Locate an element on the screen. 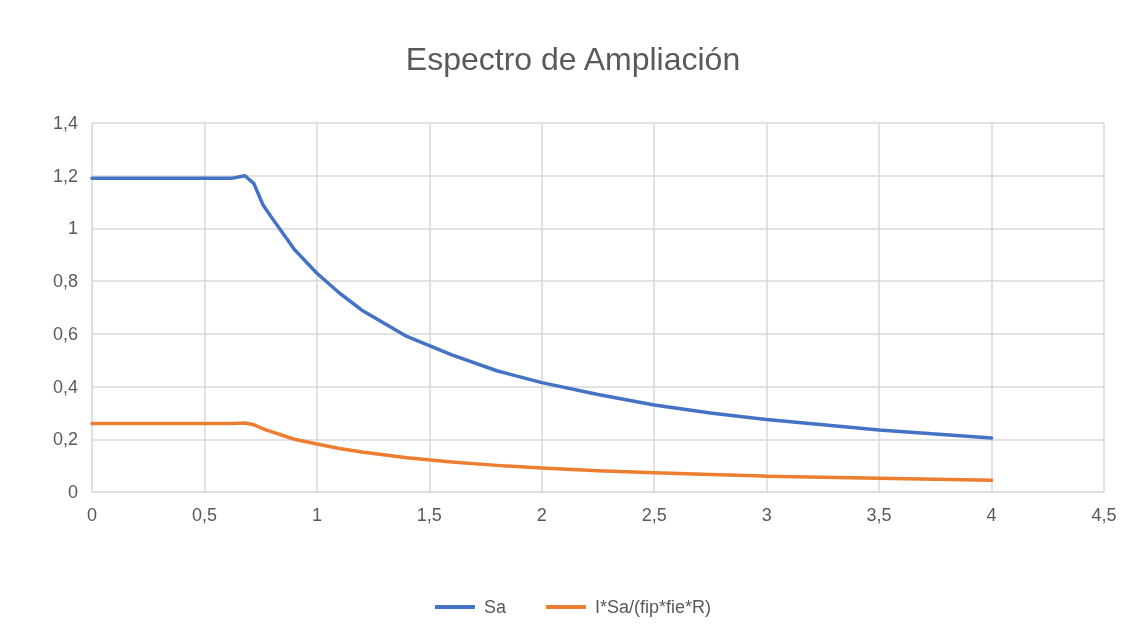 The width and height of the screenshot is (1146, 631). x-tick-label: 4,5 is located at coordinates (1104, 515).